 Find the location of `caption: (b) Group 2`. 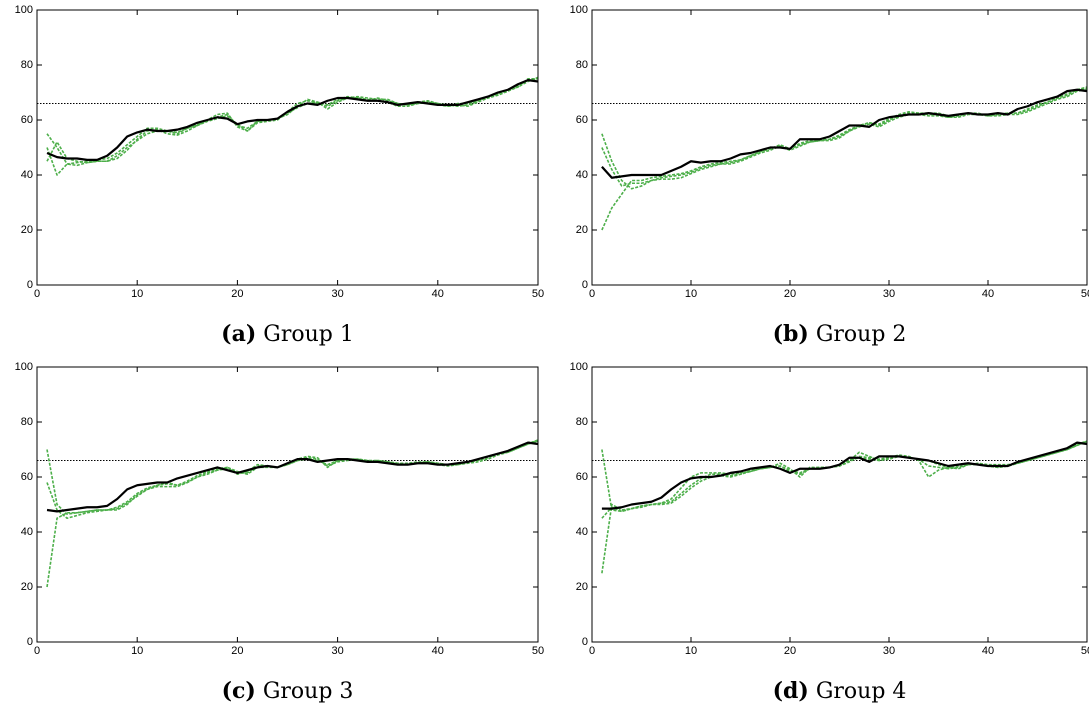

caption: (b) Group 2 is located at coordinates (840, 334).